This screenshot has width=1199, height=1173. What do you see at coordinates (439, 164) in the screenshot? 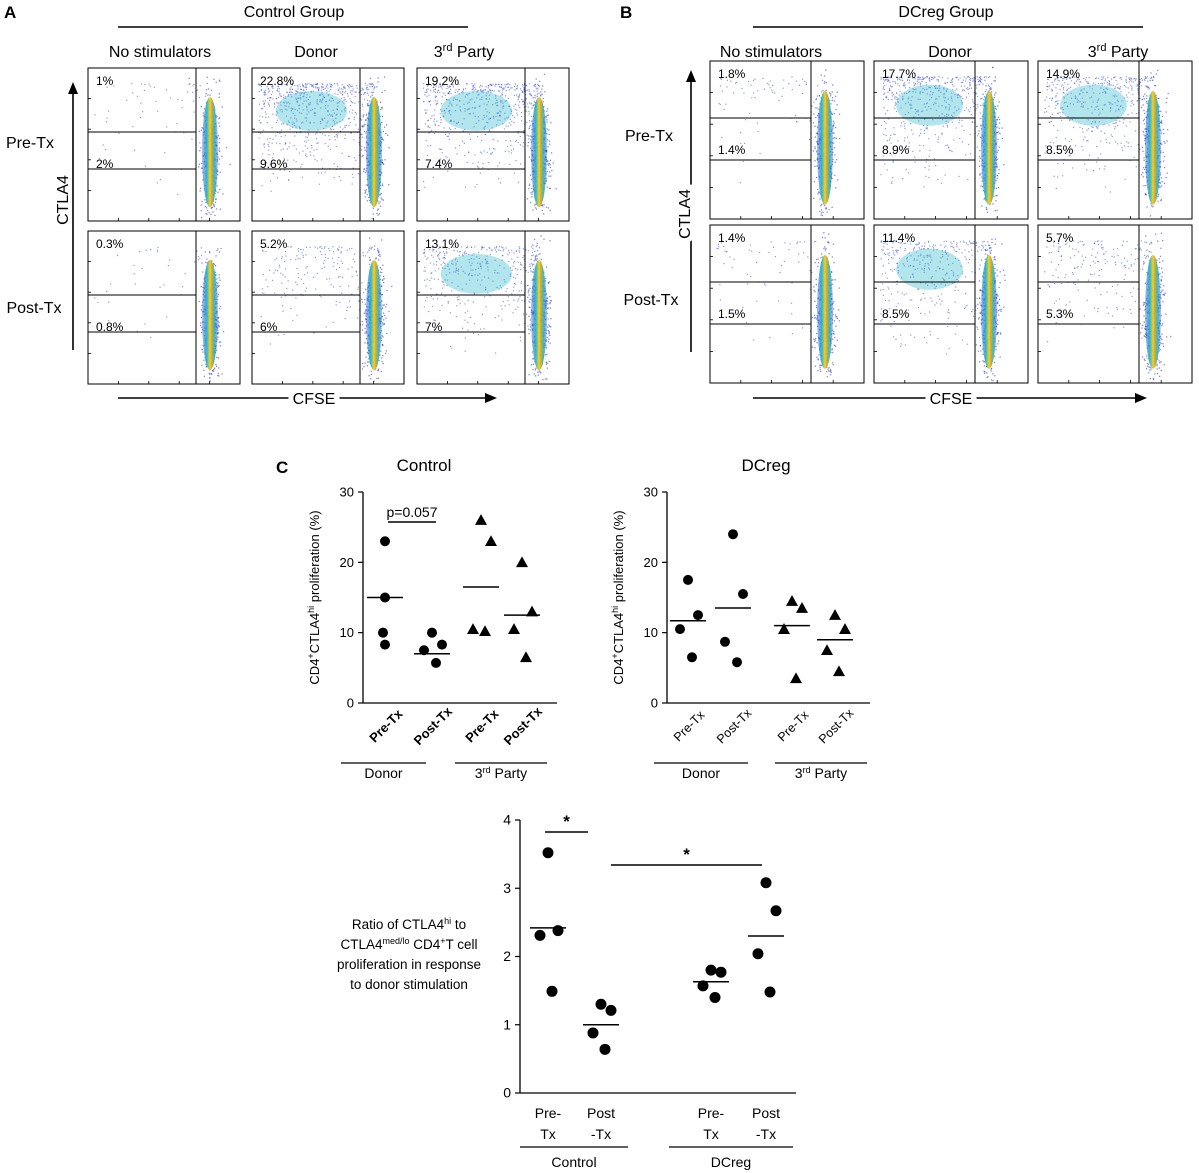
I see `gate-med-label: 7.4%` at bounding box center [439, 164].